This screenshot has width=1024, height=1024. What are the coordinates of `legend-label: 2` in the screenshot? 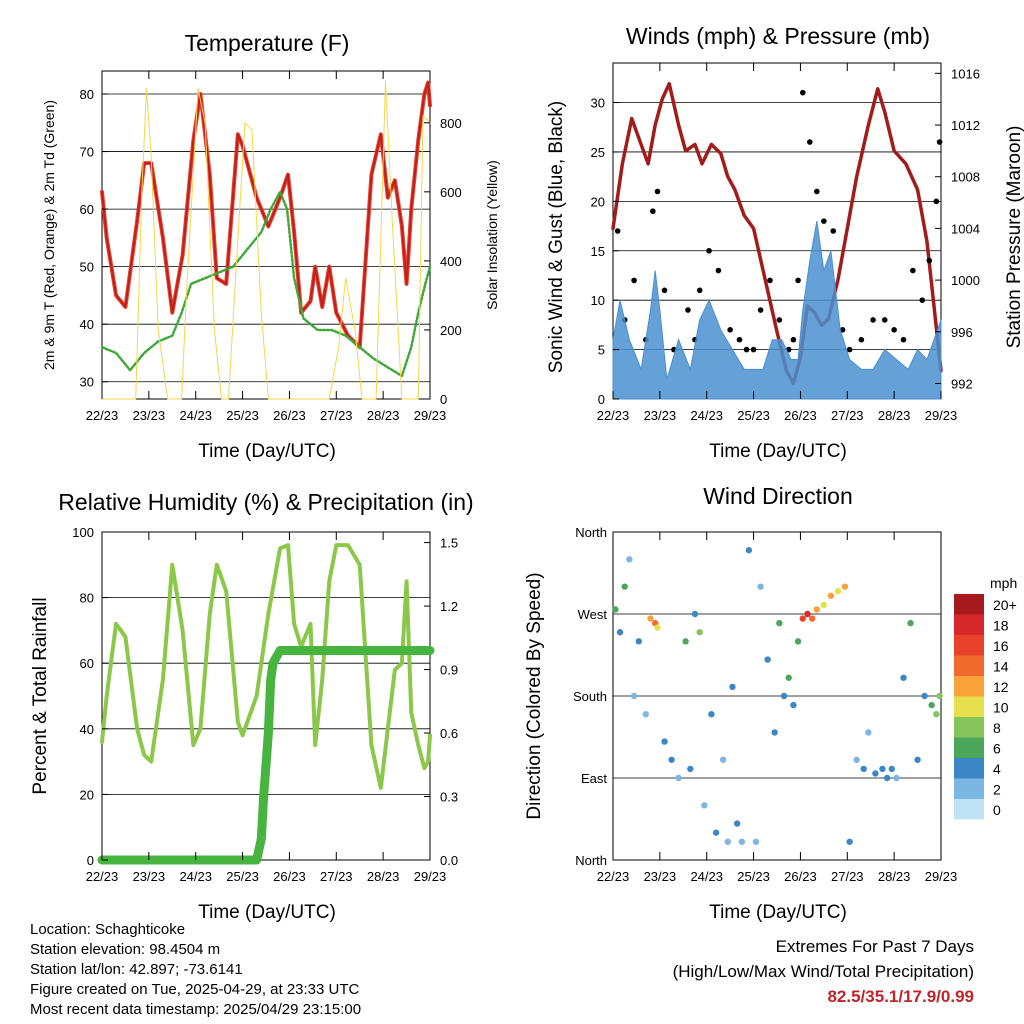 It's located at (997, 790).